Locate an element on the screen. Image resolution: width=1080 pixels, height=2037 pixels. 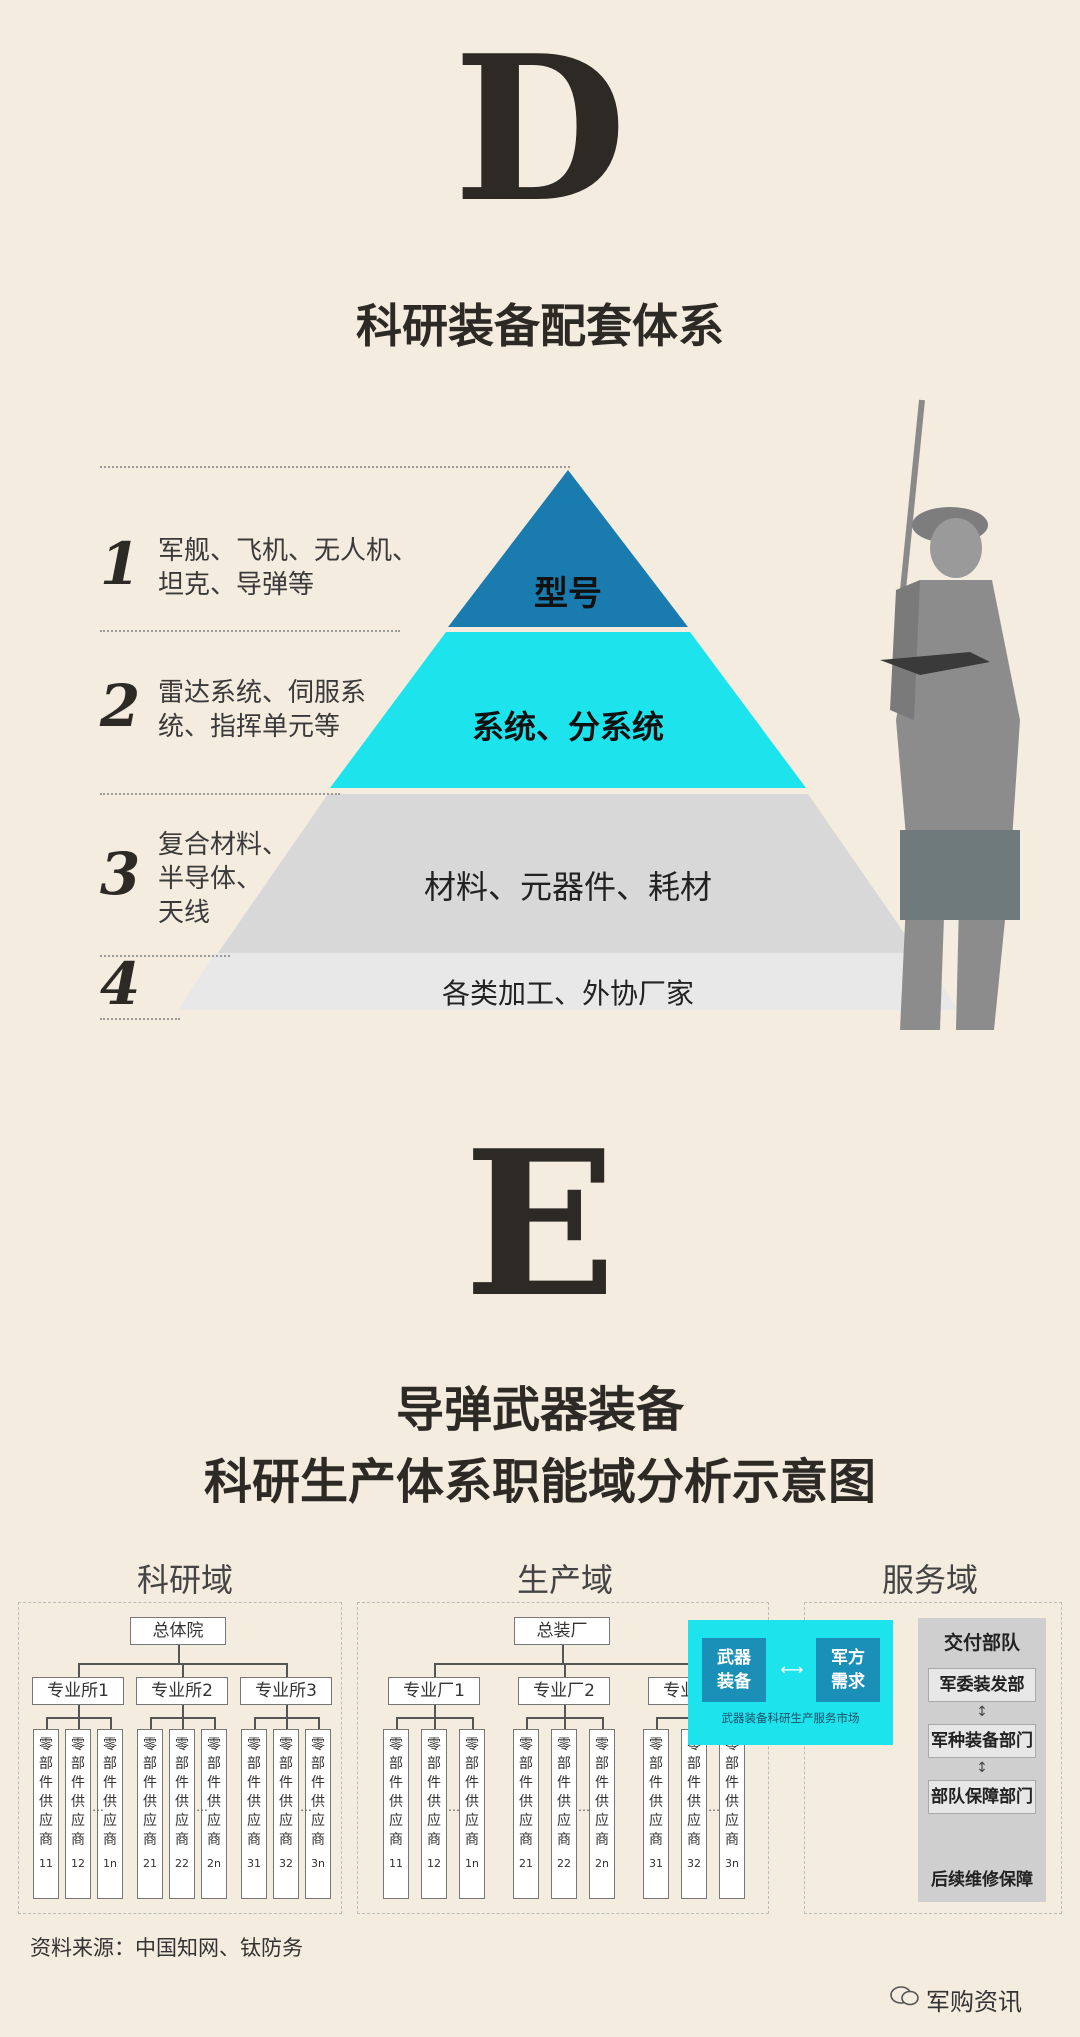
research-top-node: 总体院 is located at coordinates (178, 1631).